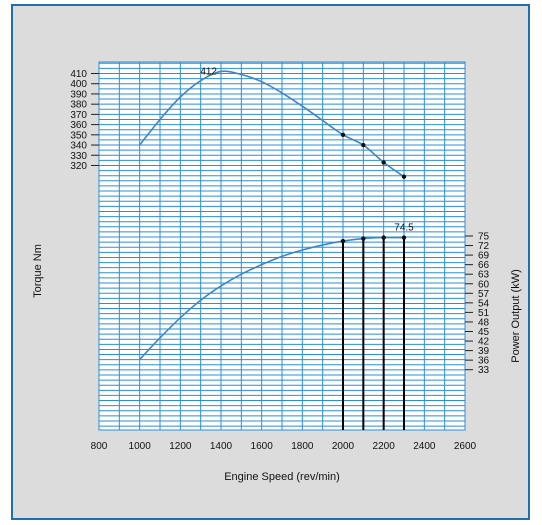  I want to click on x-tick-label: 2400, so click(424, 446).